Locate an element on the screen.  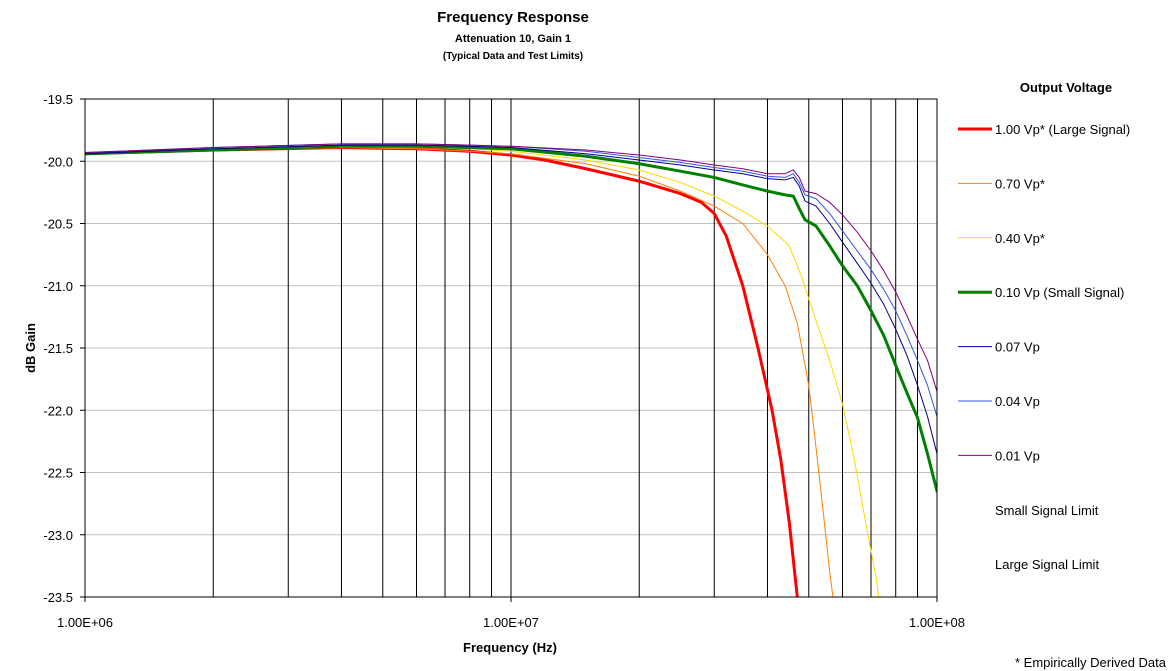
x-tick-label: 1.00E+07 is located at coordinates (511, 622).